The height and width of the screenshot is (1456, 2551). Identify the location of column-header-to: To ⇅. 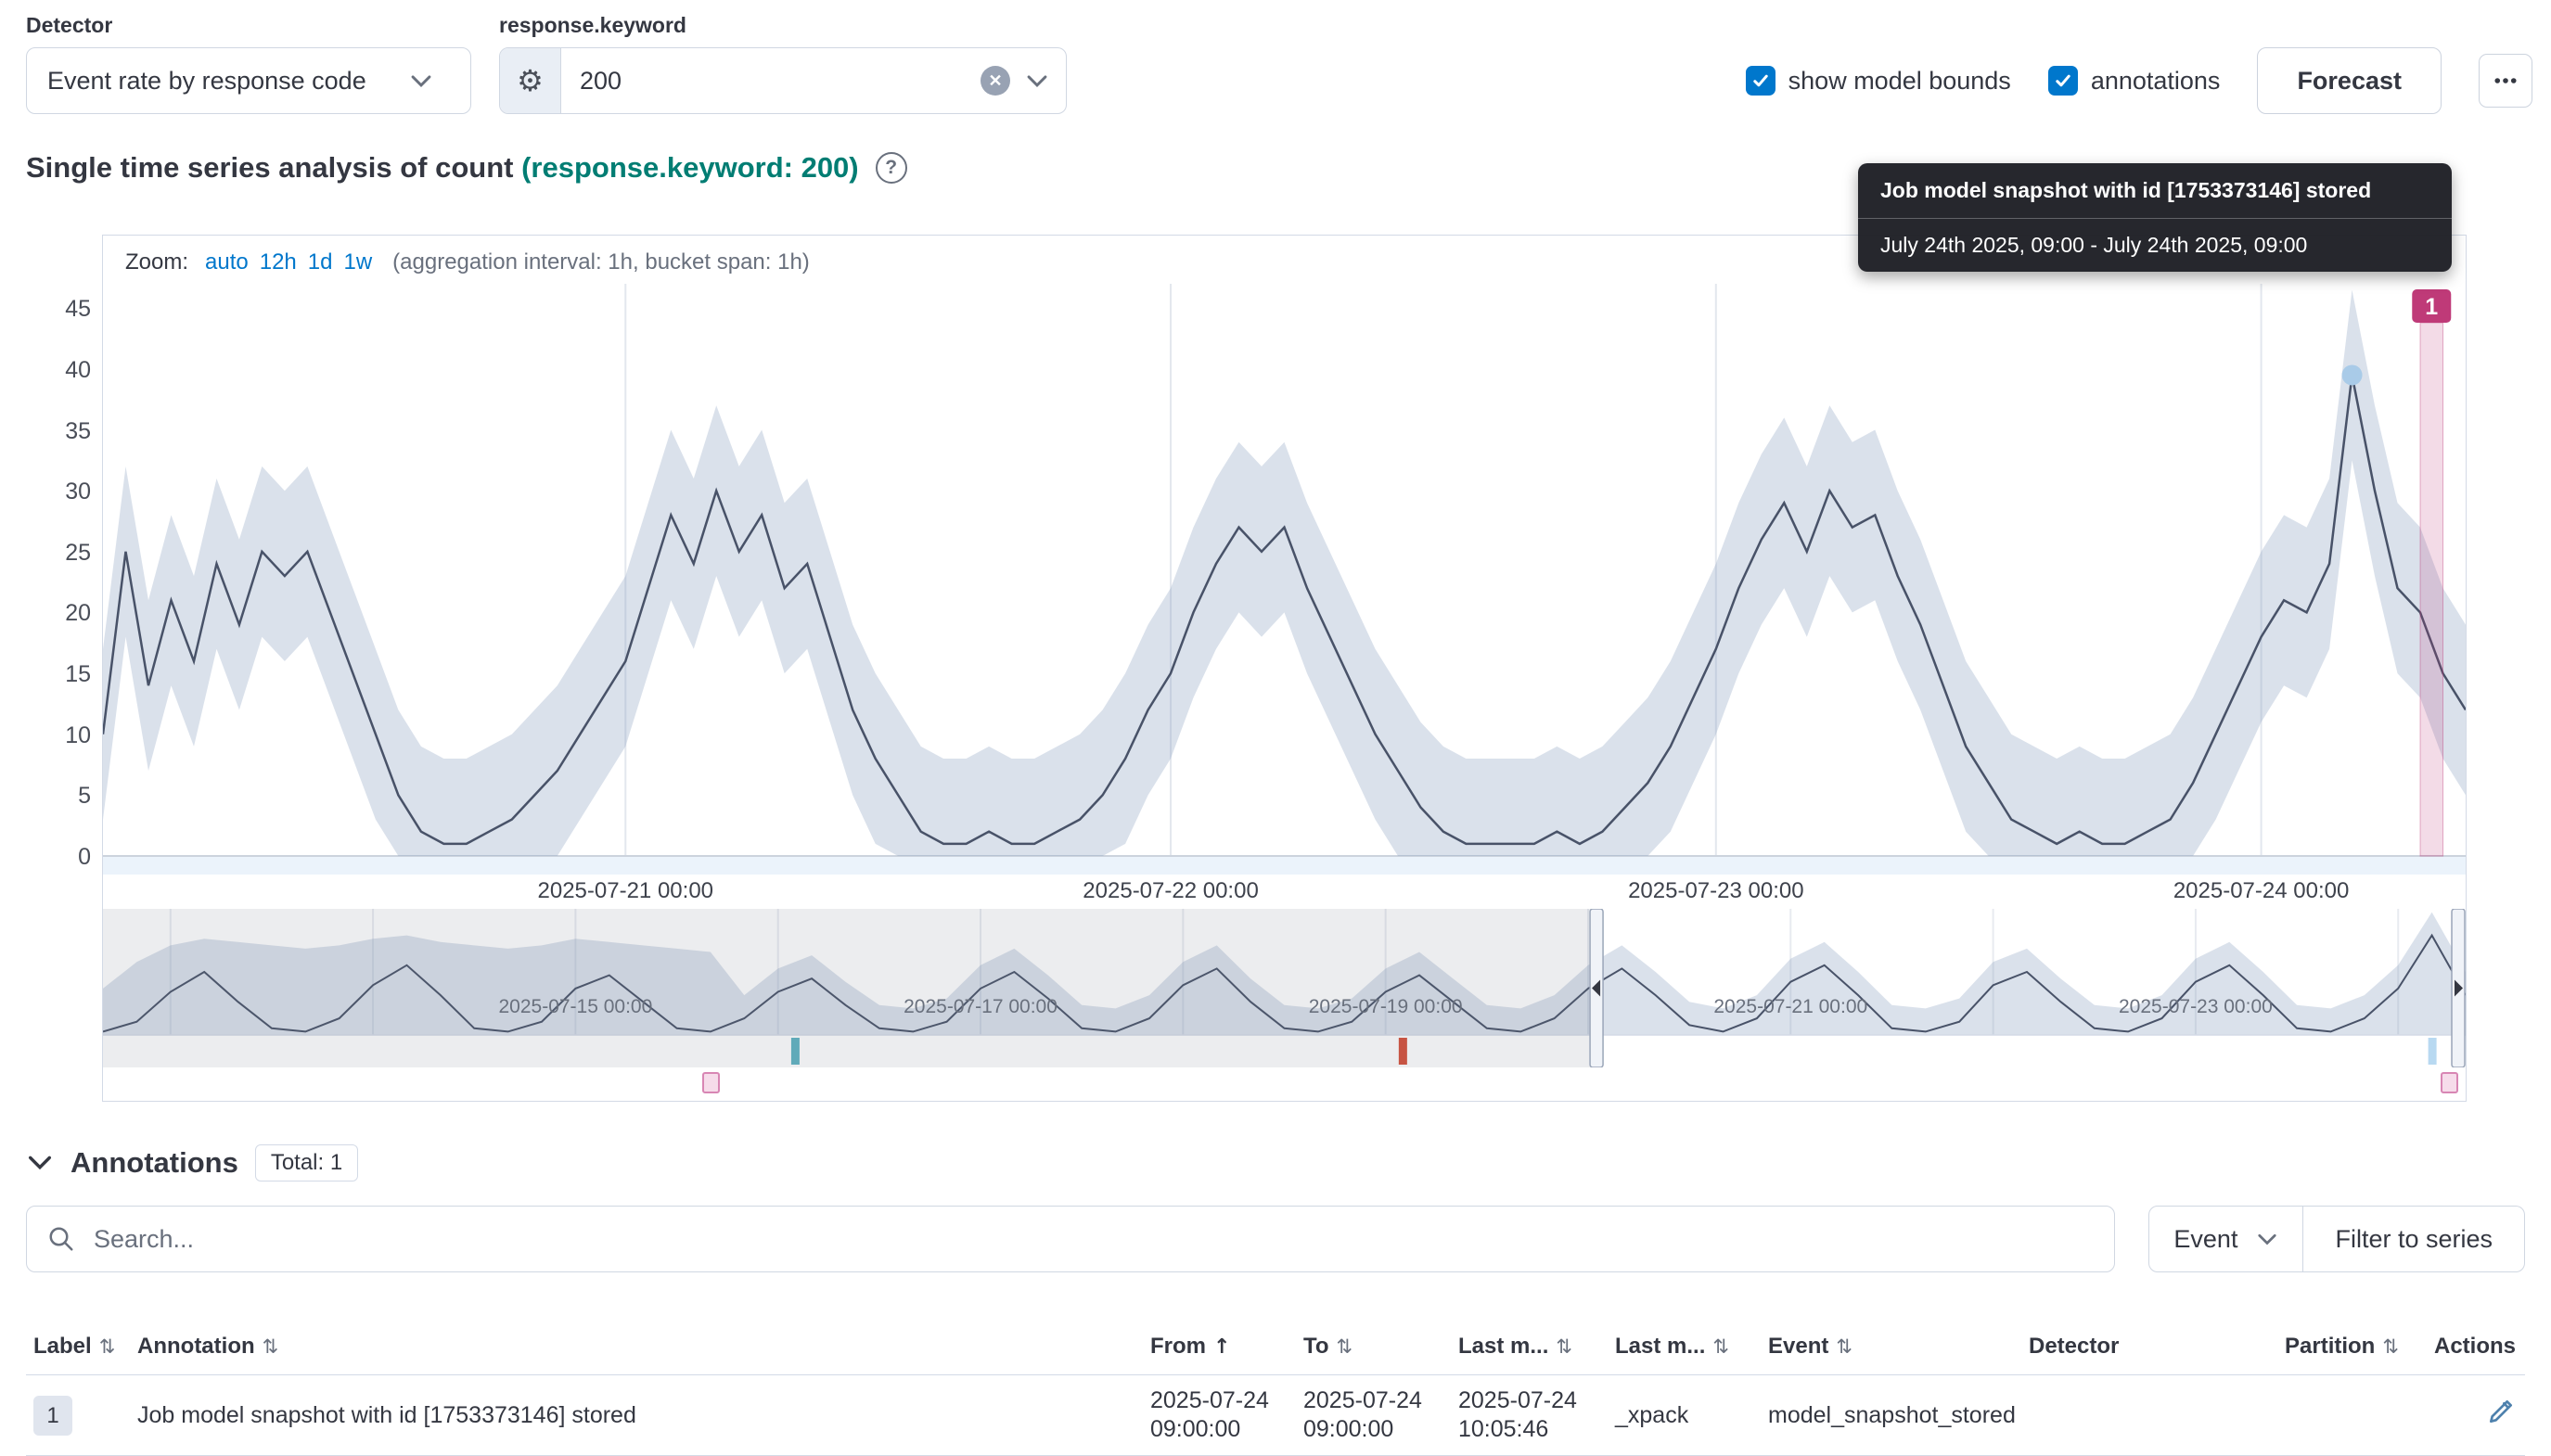
(1380, 1349).